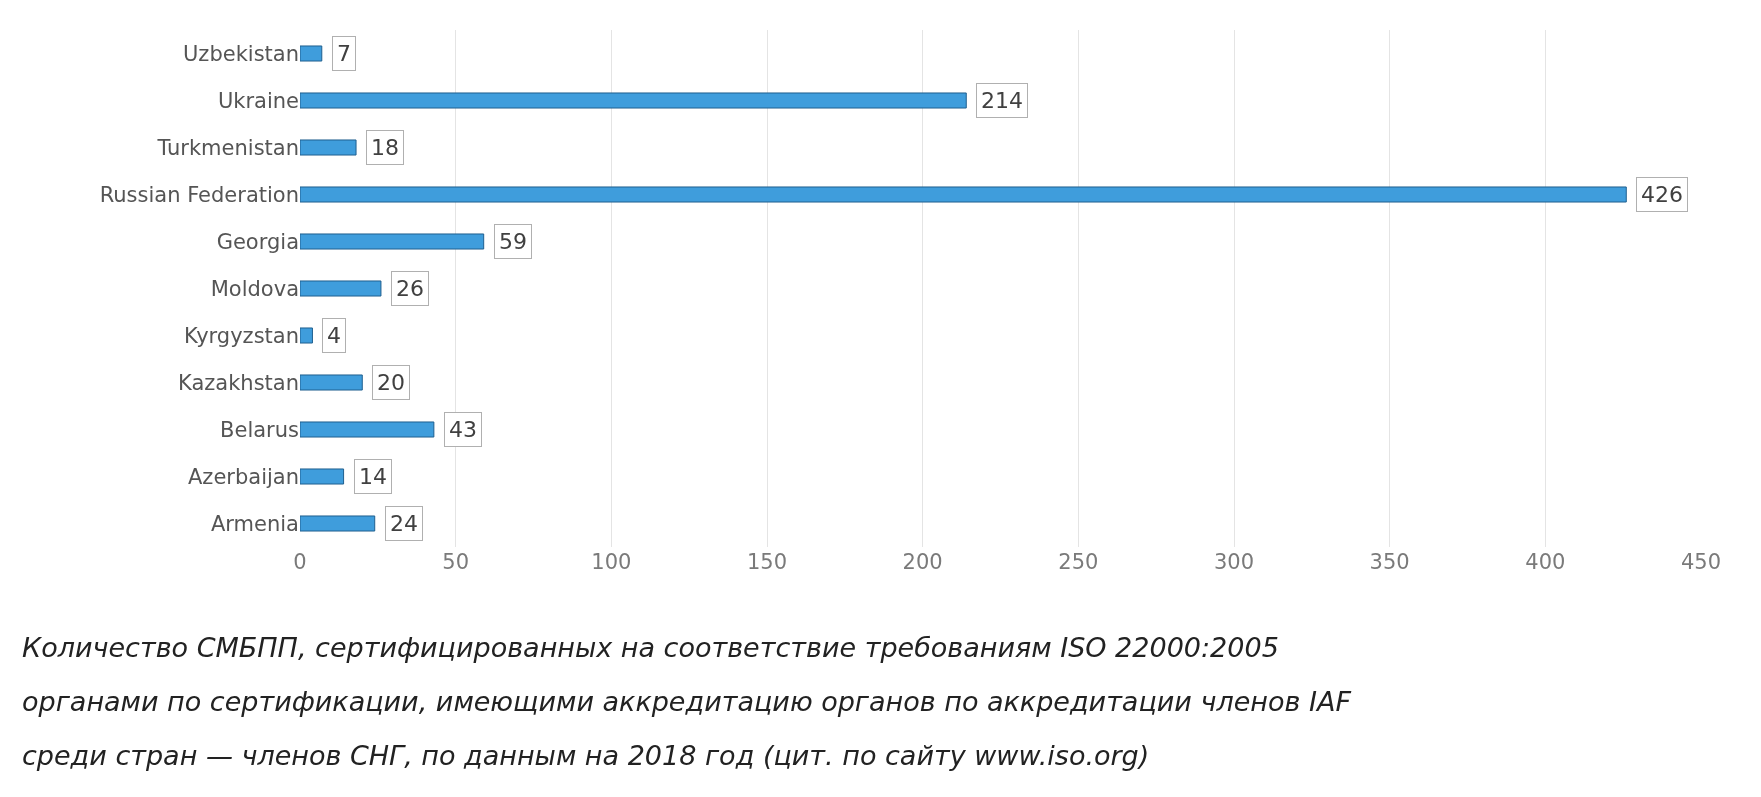 Image resolution: width=1761 pixels, height=797 pixels. I want to click on y-tick-label: Kyrgyzstan, so click(241, 335).